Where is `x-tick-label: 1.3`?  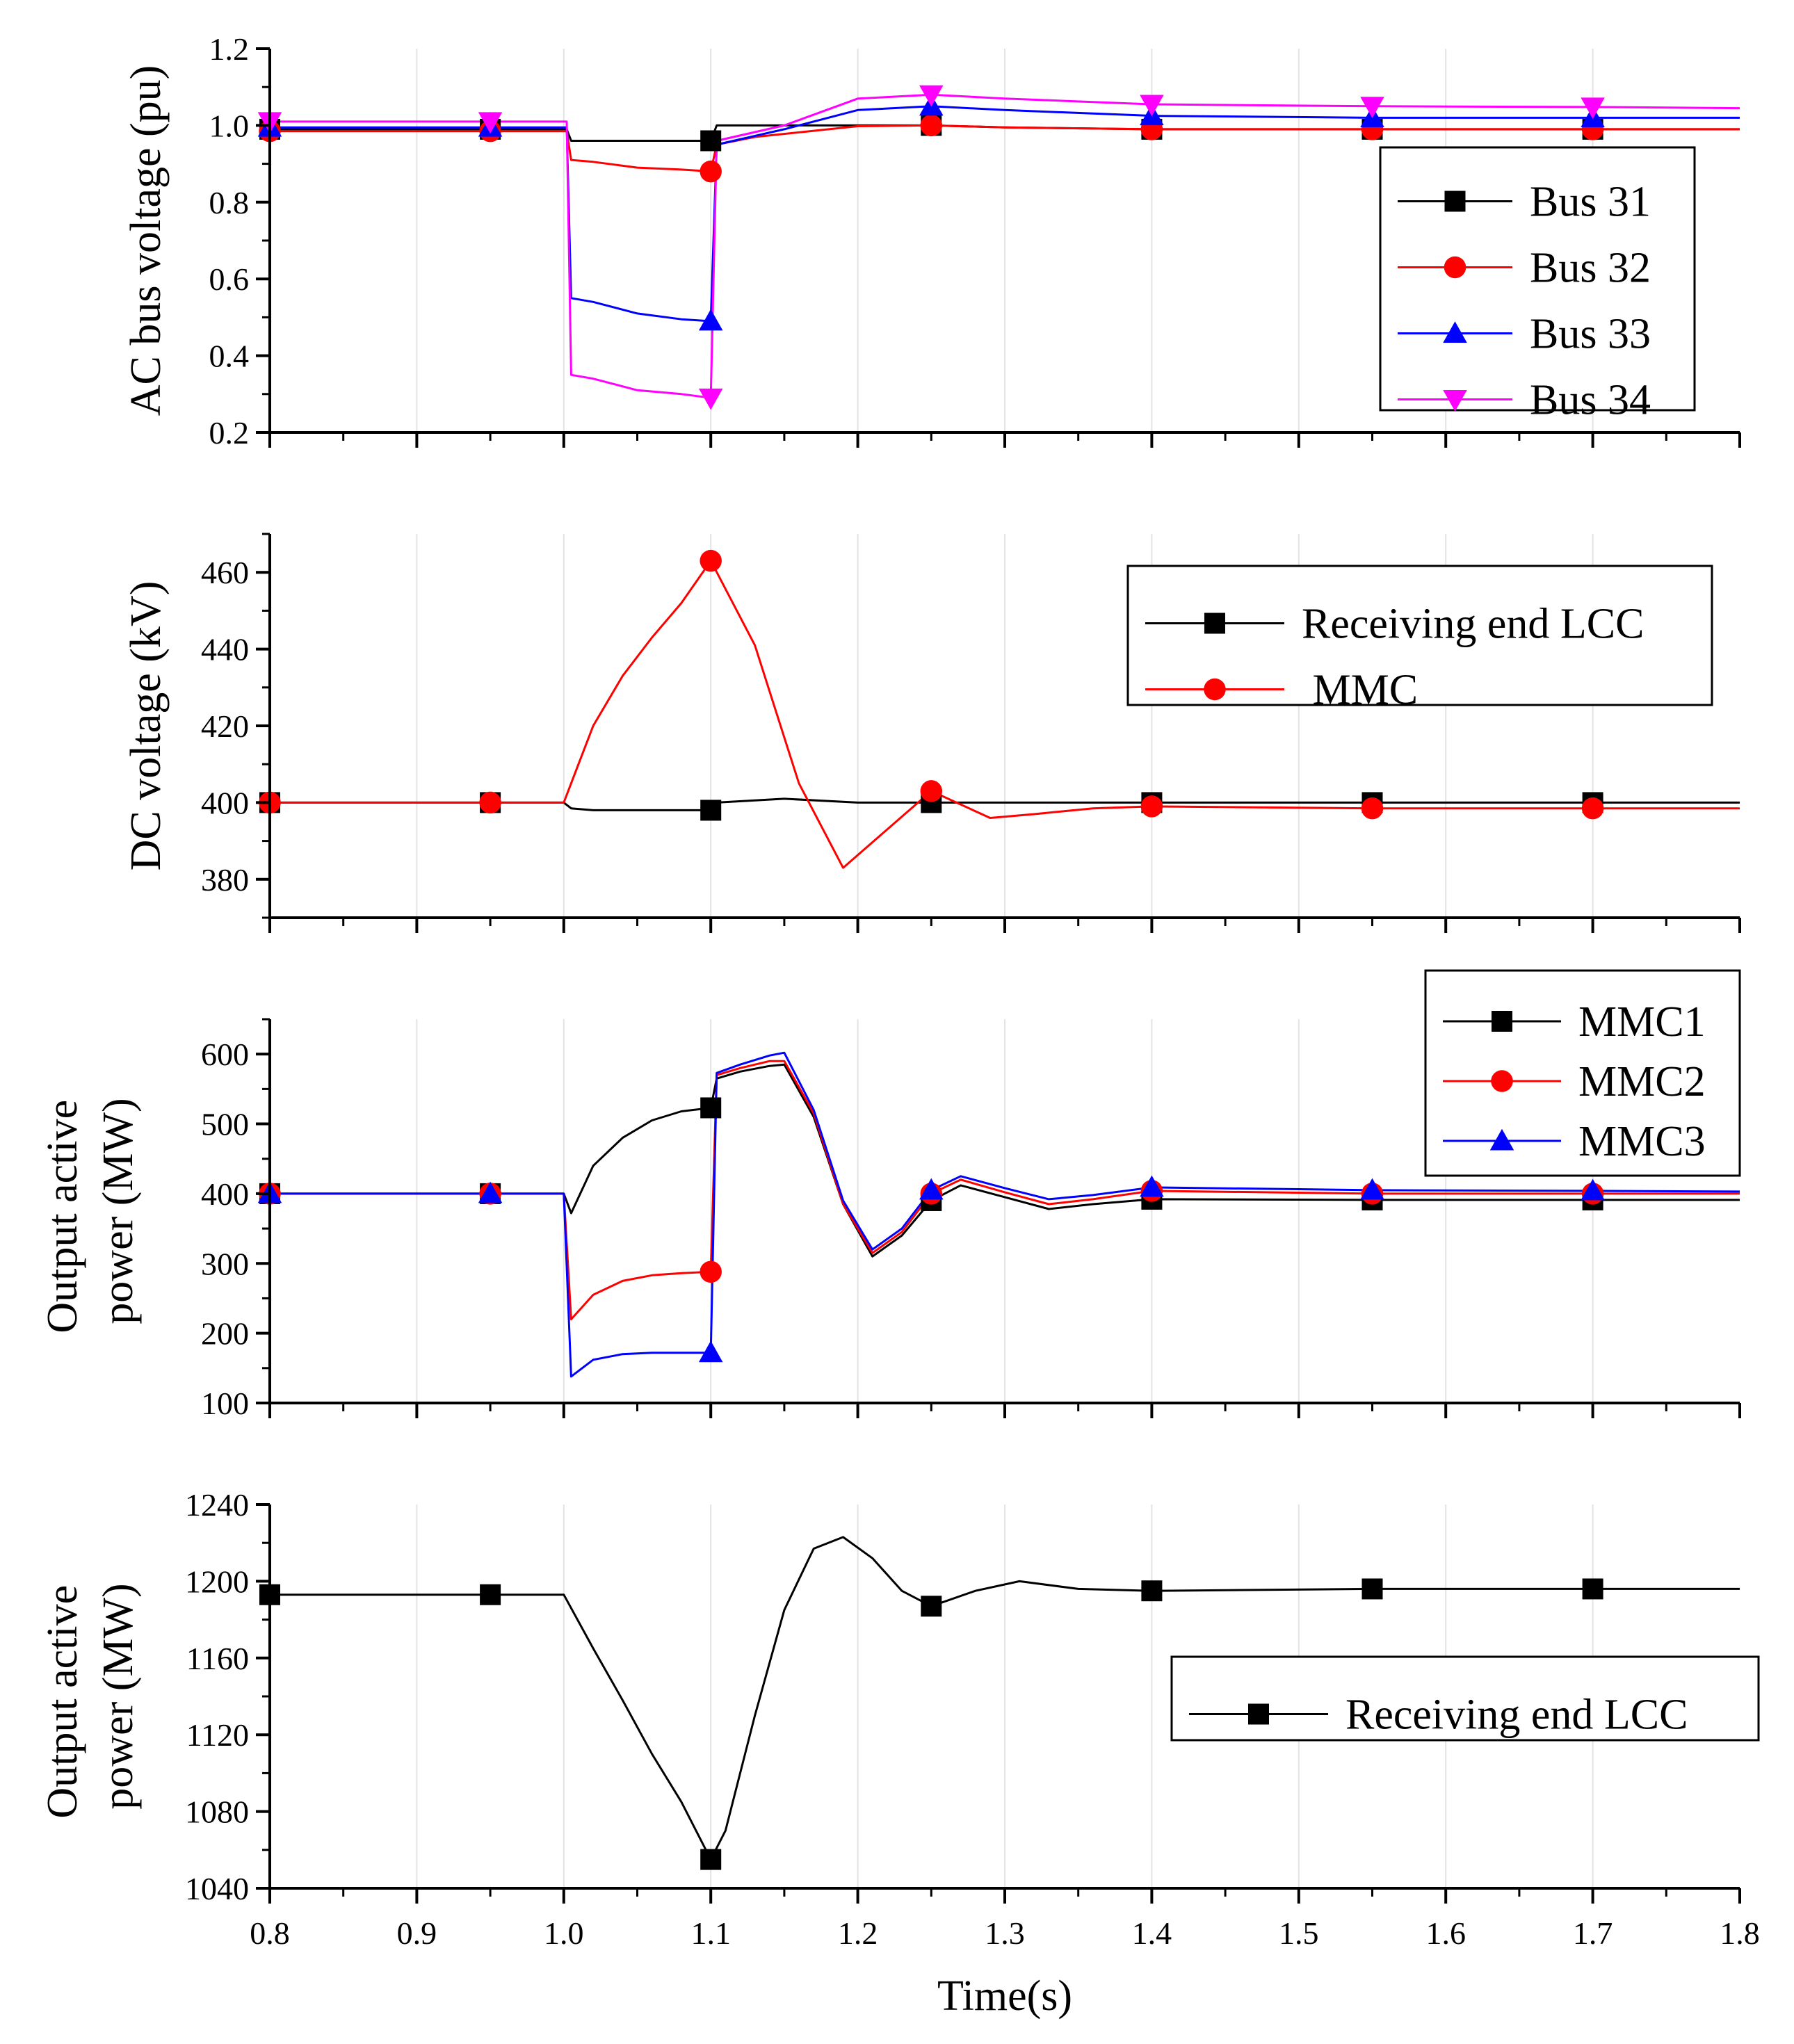
x-tick-label: 1.3 is located at coordinates (1005, 1933).